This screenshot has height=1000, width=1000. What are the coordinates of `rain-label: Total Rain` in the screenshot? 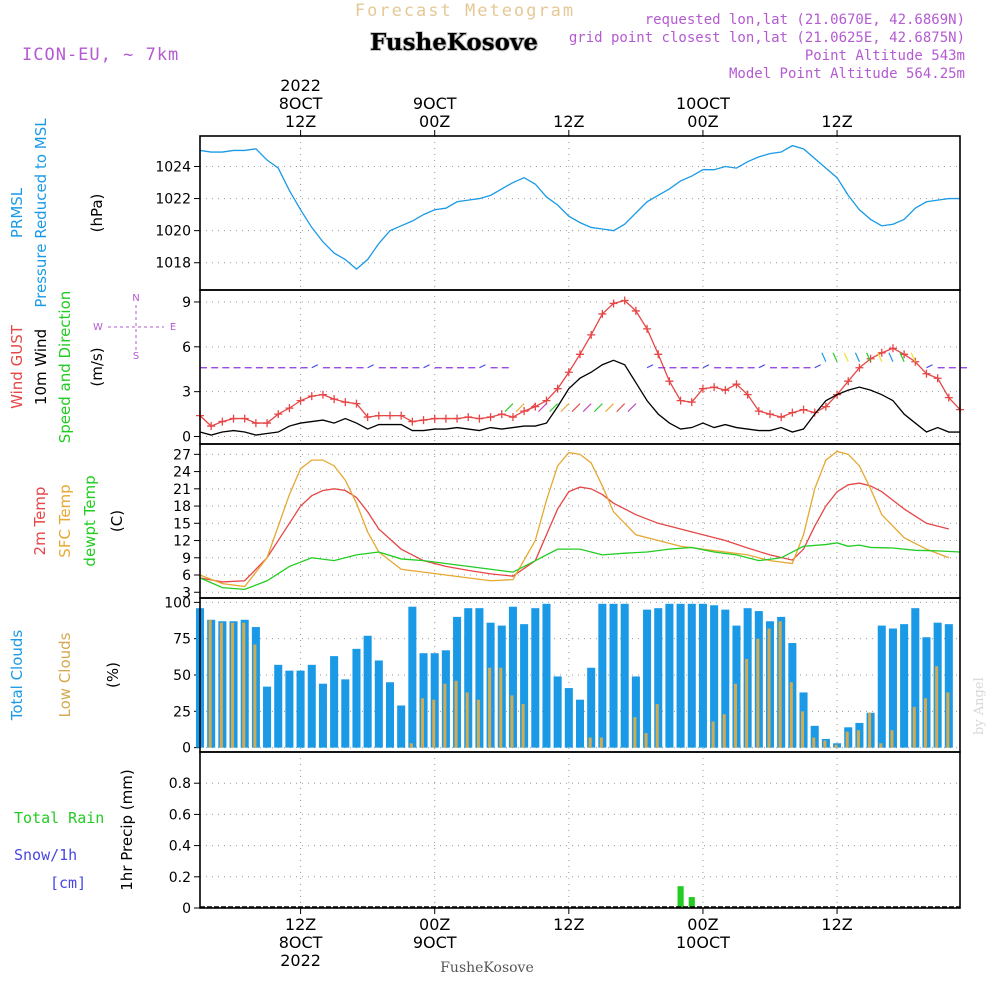 It's located at (59, 818).